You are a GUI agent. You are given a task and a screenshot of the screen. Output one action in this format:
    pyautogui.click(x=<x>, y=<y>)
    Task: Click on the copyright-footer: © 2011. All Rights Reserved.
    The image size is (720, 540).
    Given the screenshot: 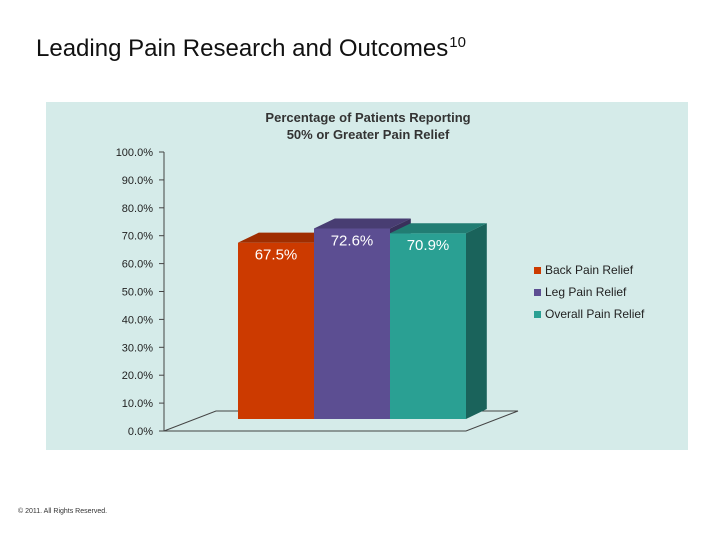 What is the action you would take?
    pyautogui.click(x=63, y=511)
    